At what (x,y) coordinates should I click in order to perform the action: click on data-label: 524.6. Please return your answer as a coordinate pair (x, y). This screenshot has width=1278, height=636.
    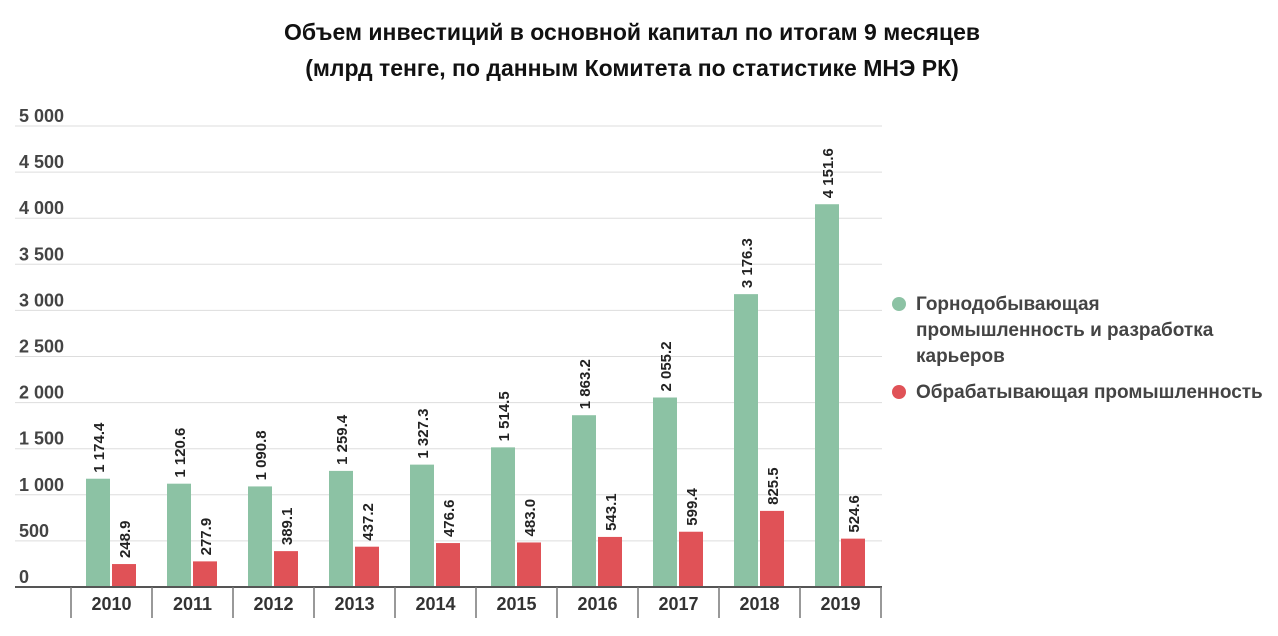
    Looking at the image, I should click on (854, 514).